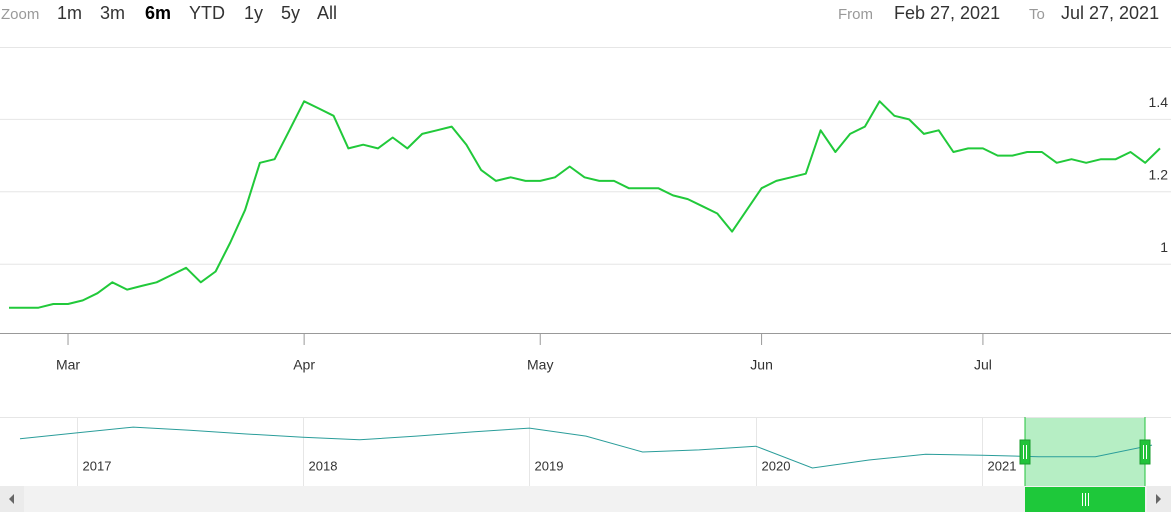  Describe the element at coordinates (1085, 499) in the screenshot. I see `scrollbar-grip` at that location.